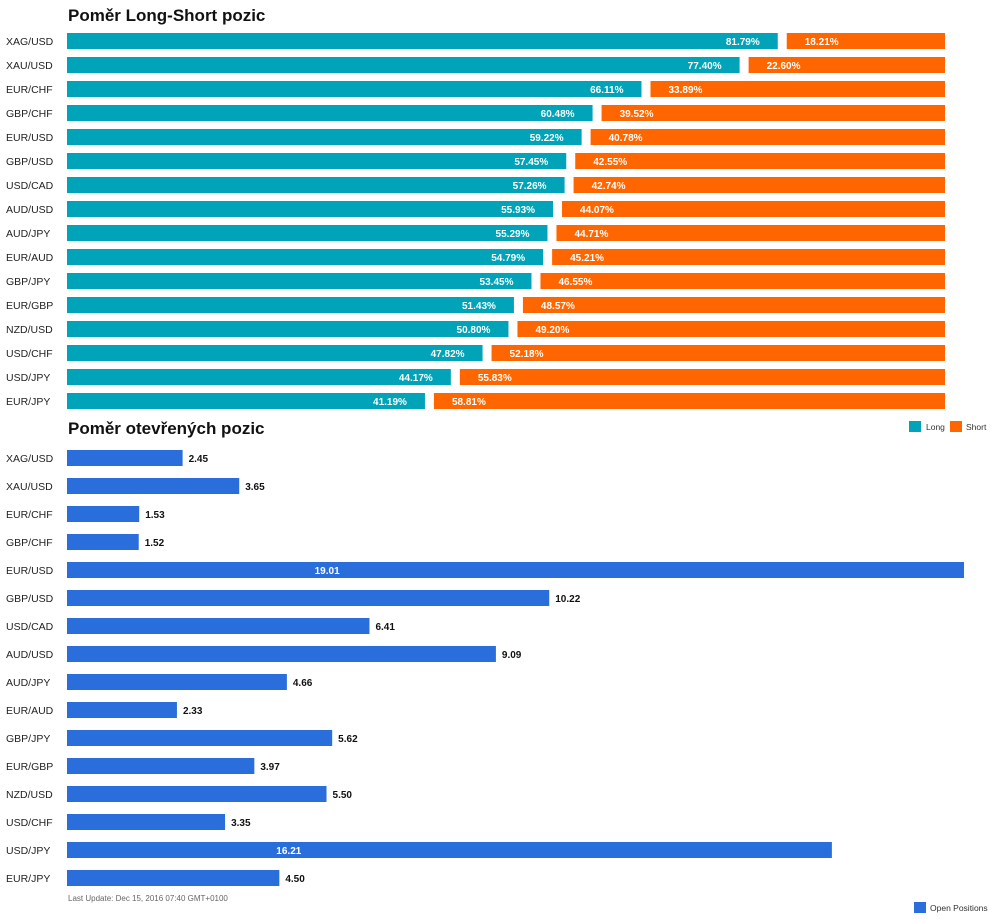 This screenshot has height=919, width=992. Describe the element at coordinates (760, 161) in the screenshot. I see `bar-short-gbp-usd` at that location.